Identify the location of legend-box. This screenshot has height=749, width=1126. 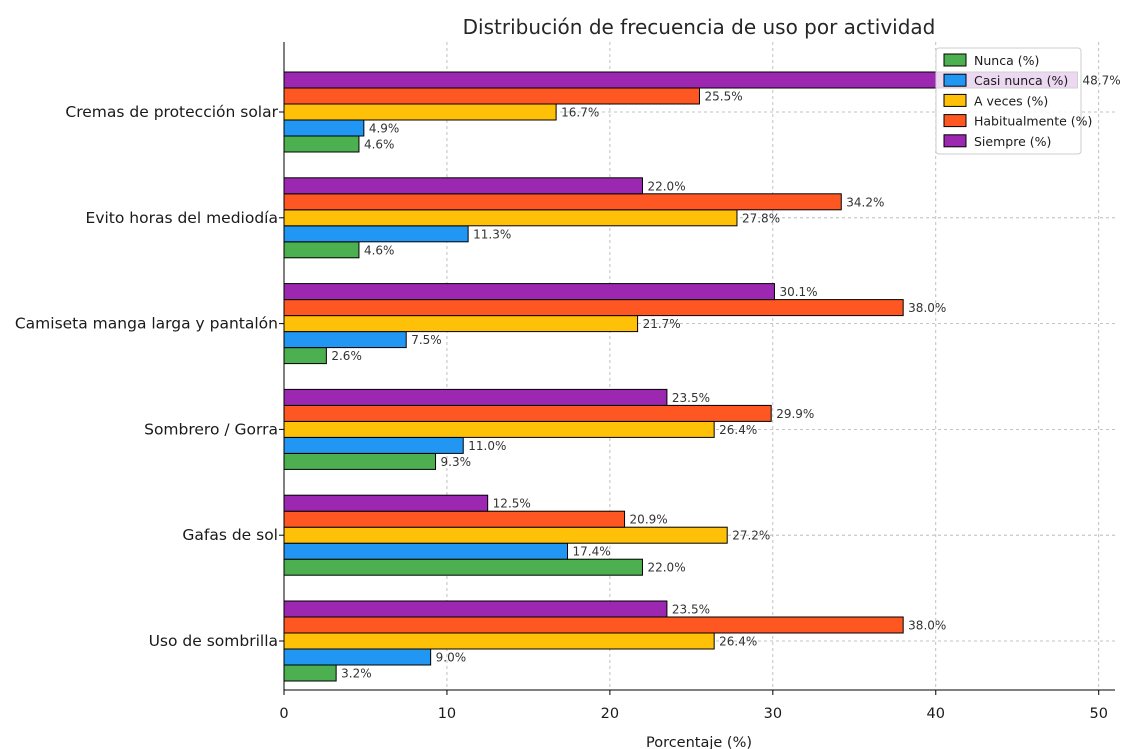
(1008, 101).